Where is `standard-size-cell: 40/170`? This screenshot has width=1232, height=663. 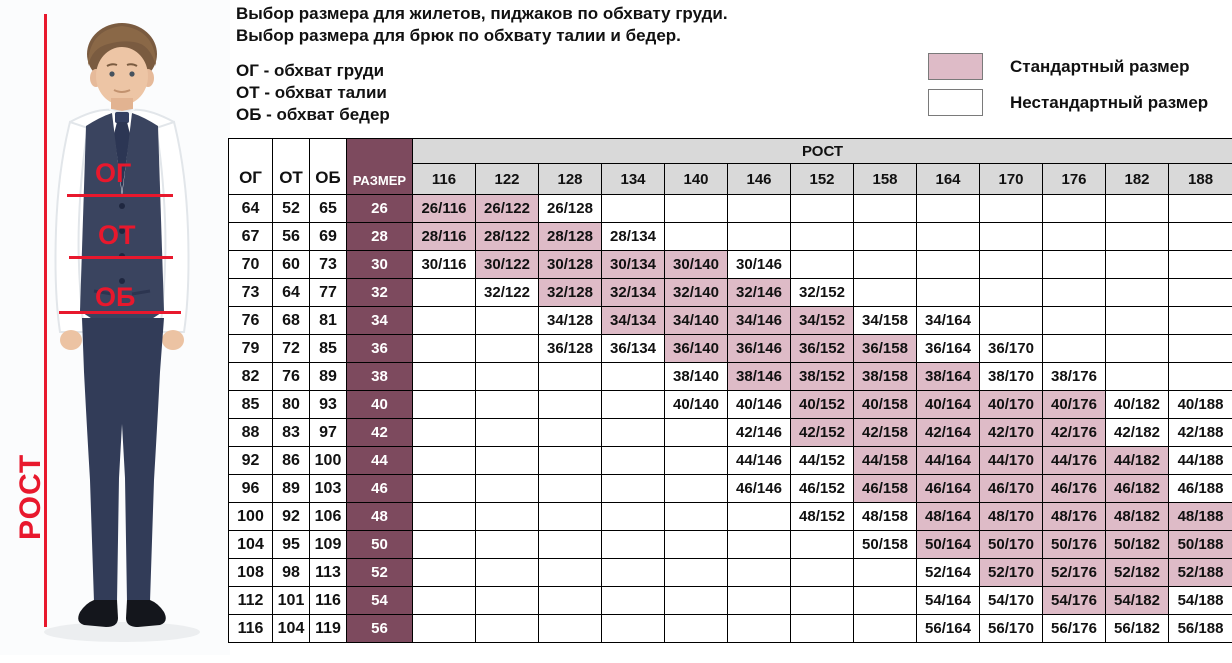
standard-size-cell: 40/170 is located at coordinates (1011, 404).